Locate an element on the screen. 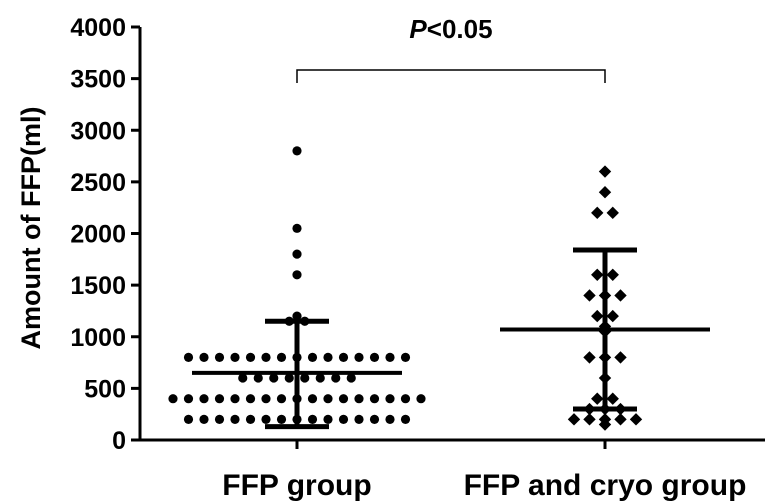 Image resolution: width=774 pixels, height=502 pixels. significance-bracket: P<0.05 is located at coordinates (451, 48).